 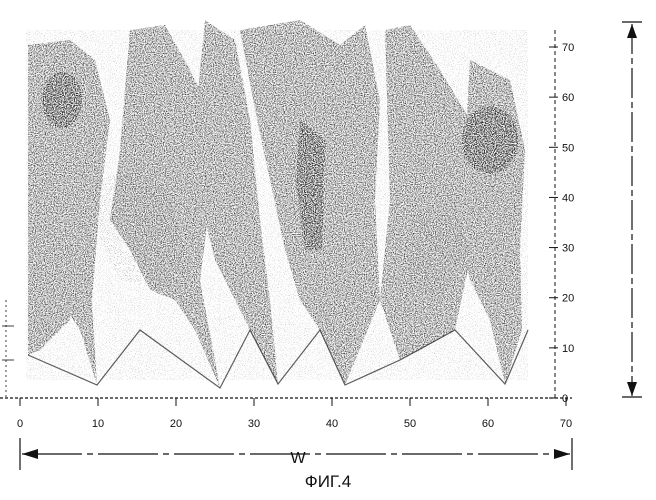 I want to click on y-tick-label: 50, so click(x=568, y=148).